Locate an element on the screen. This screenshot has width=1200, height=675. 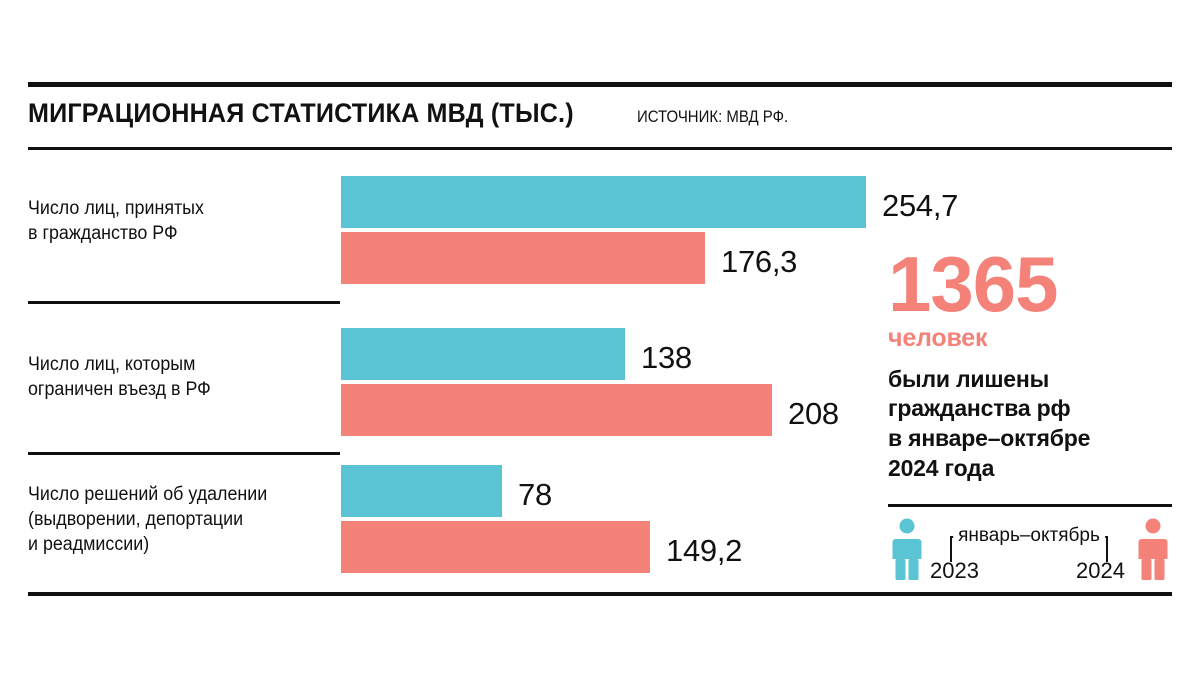
period-label: январь–октябрь is located at coordinates (1029, 536).